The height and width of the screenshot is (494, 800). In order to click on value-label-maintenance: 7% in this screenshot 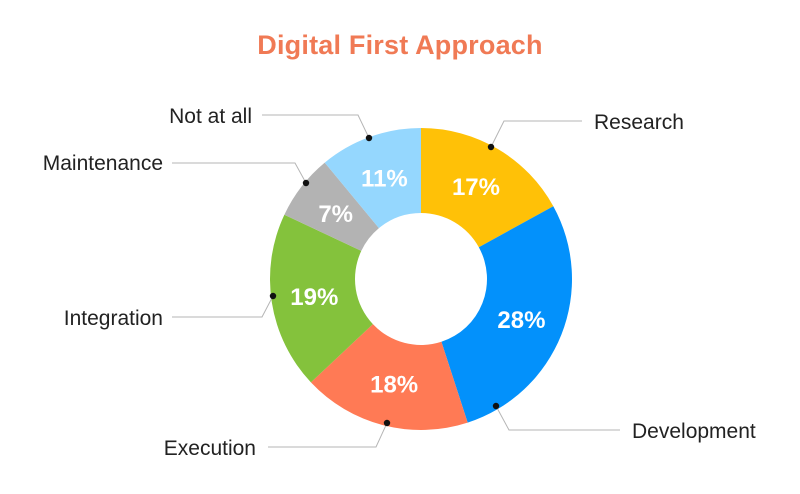, I will do `click(335, 214)`.